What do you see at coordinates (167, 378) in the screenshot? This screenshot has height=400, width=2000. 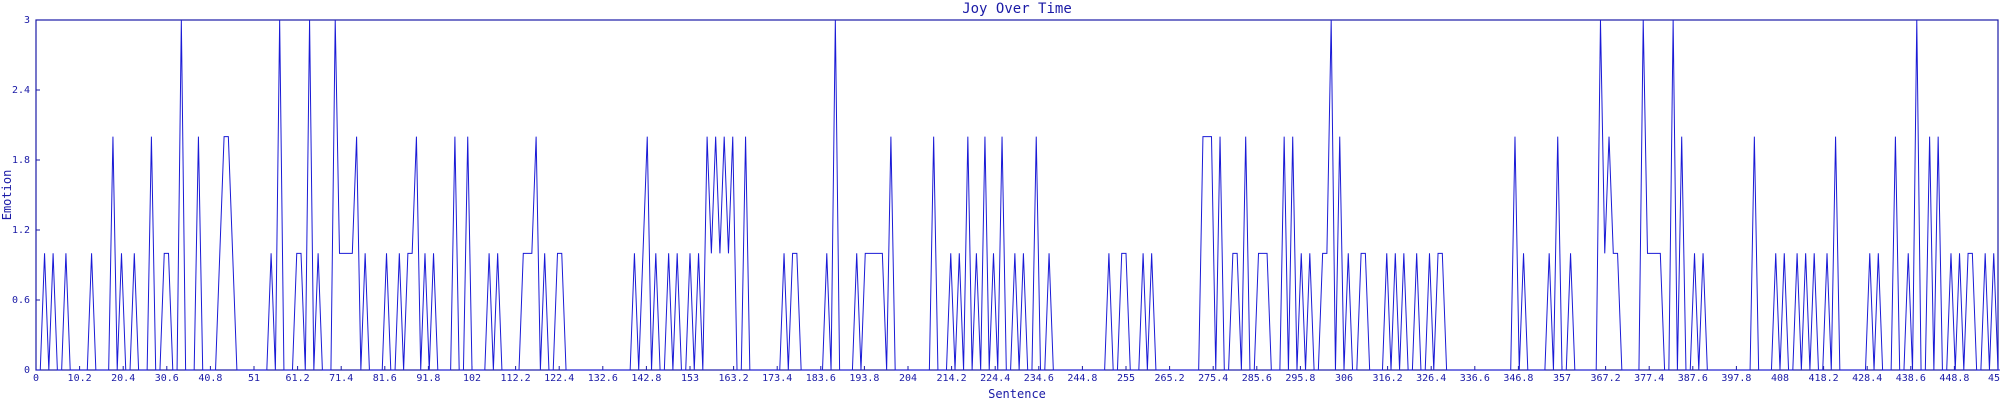 I see `x-tick-label: 30.6` at bounding box center [167, 378].